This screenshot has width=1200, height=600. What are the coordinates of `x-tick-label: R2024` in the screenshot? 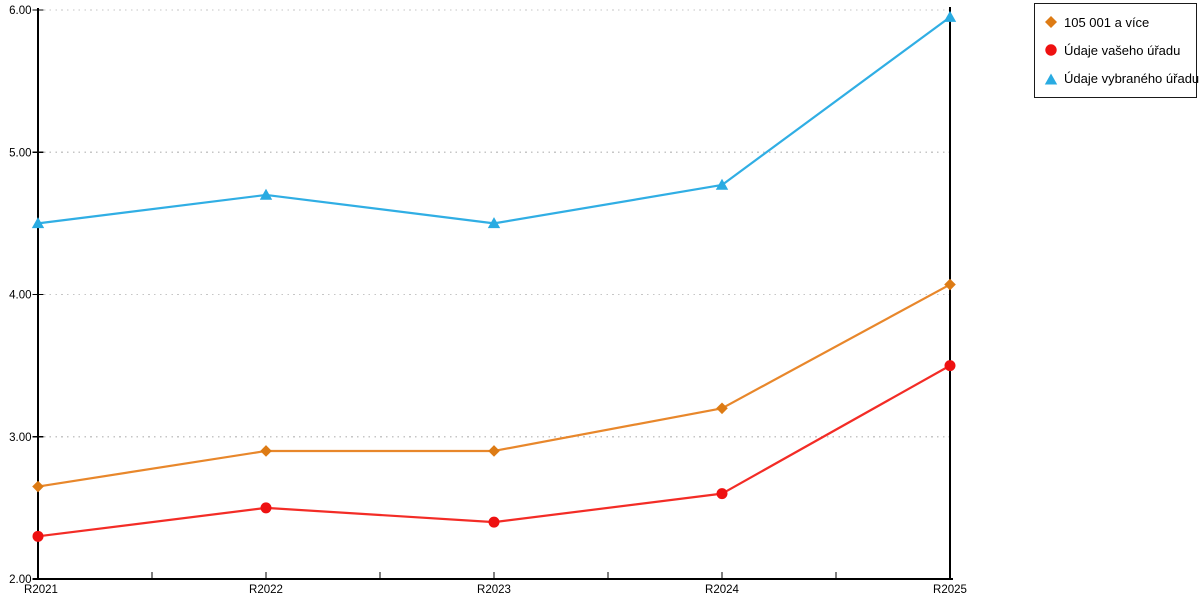 It's located at (722, 590).